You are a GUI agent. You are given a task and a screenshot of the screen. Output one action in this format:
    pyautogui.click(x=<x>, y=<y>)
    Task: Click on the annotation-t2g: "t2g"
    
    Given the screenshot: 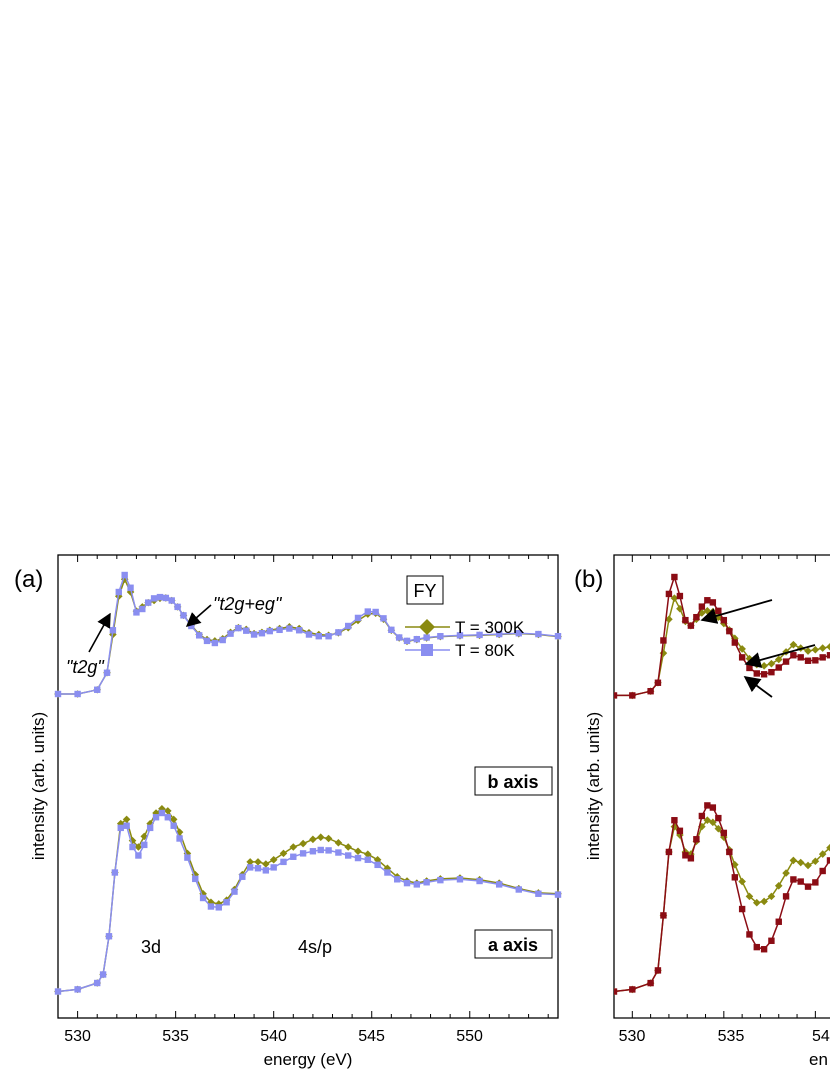 What is the action you would take?
    pyautogui.click(x=85, y=667)
    